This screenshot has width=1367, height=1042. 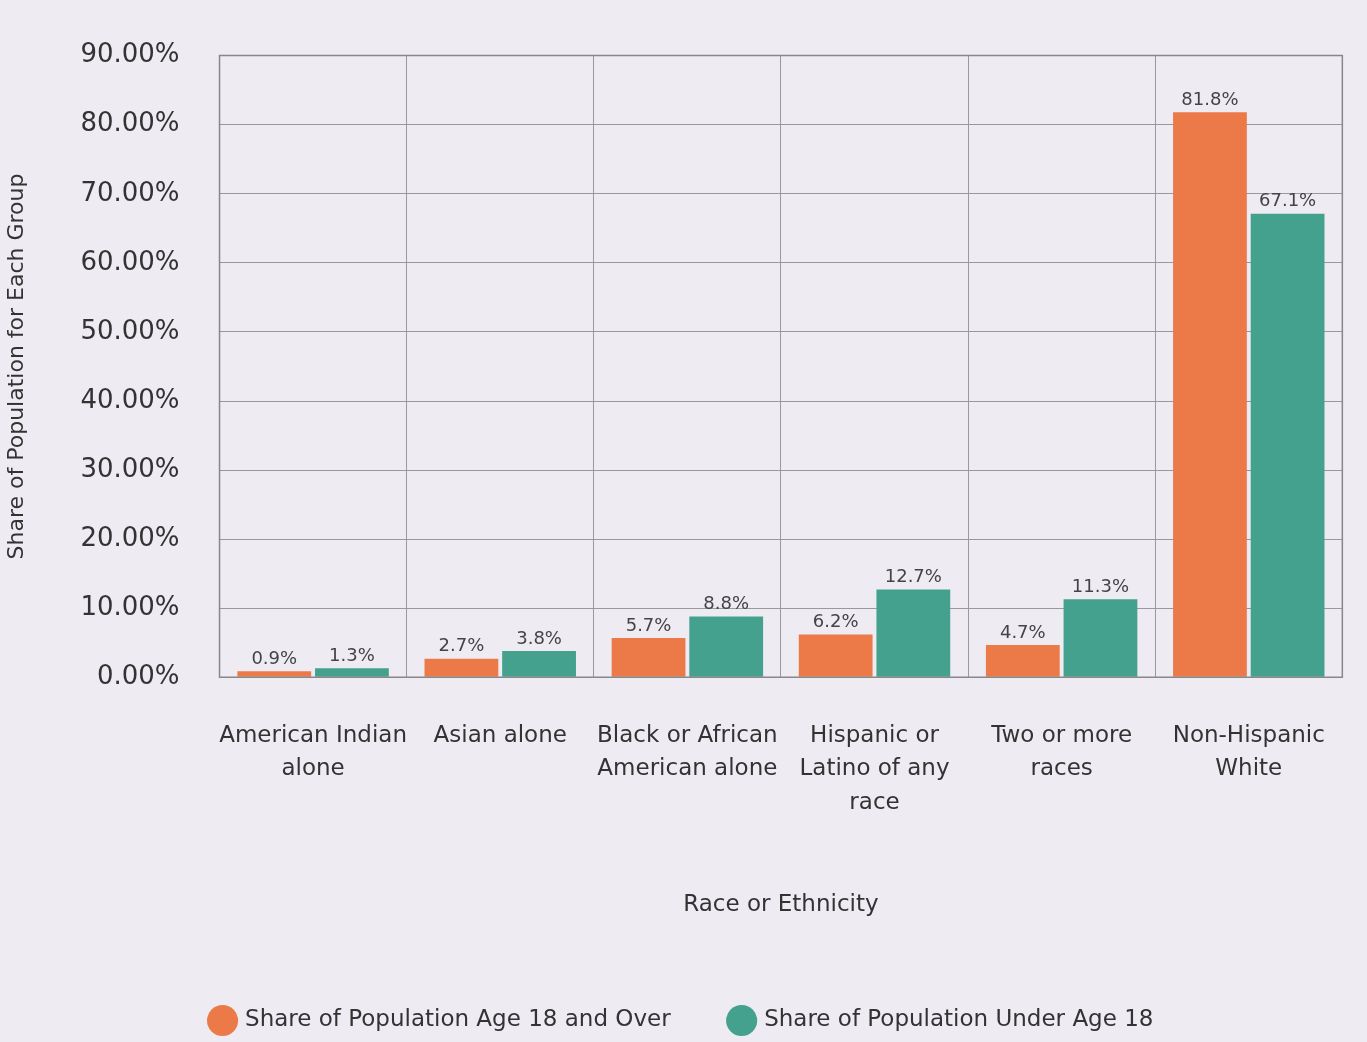 What do you see at coordinates (130, 398) in the screenshot?
I see `y-tick-label: 40.00%` at bounding box center [130, 398].